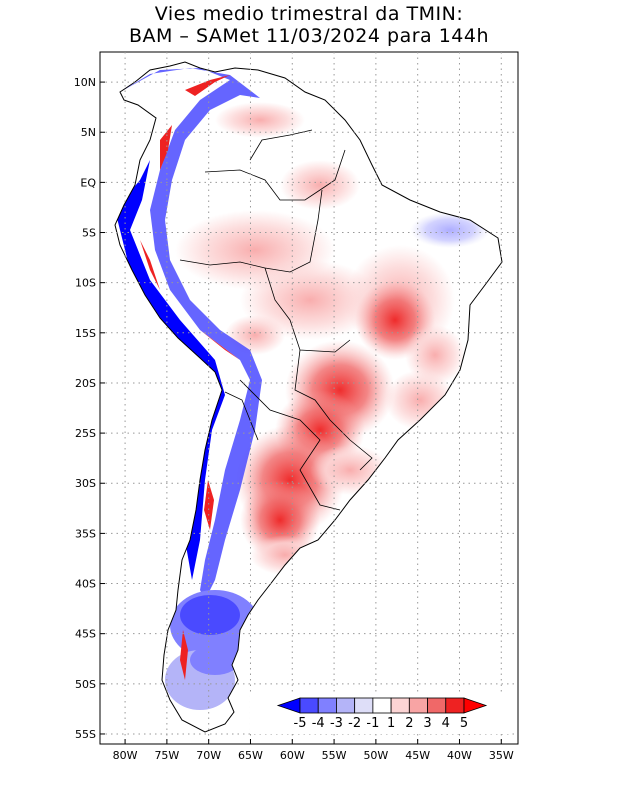 This screenshot has width=618, height=800. I want to click on lat-label: 5S, so click(89, 233).